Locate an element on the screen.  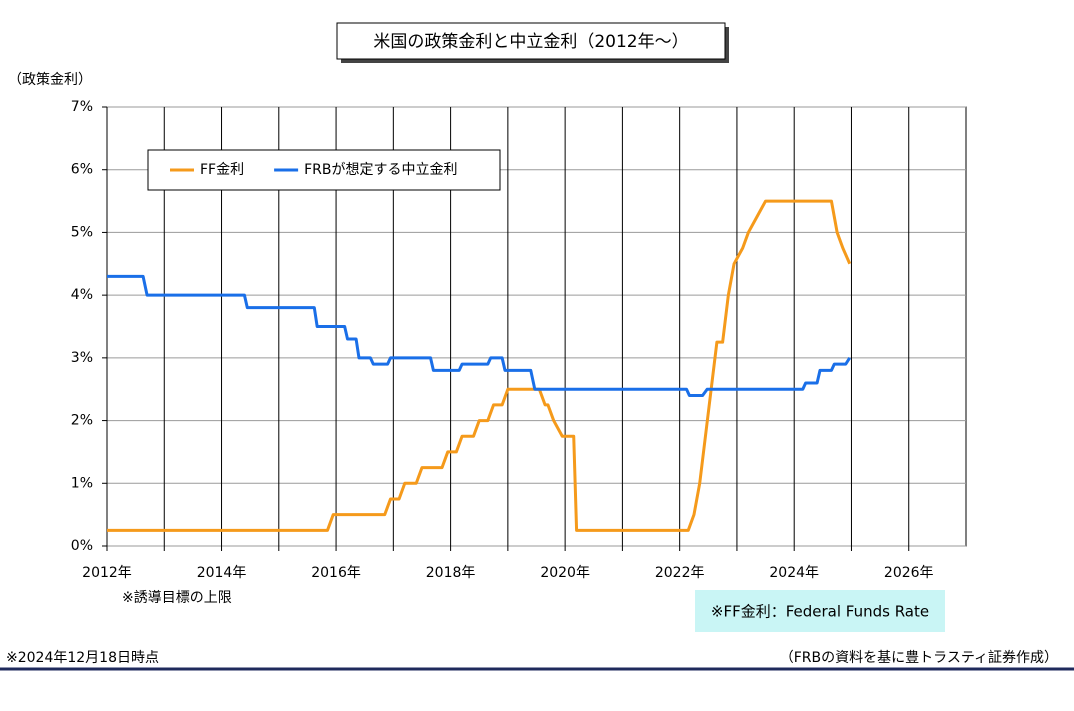
y-tick-label: 3% is located at coordinates (82, 358).